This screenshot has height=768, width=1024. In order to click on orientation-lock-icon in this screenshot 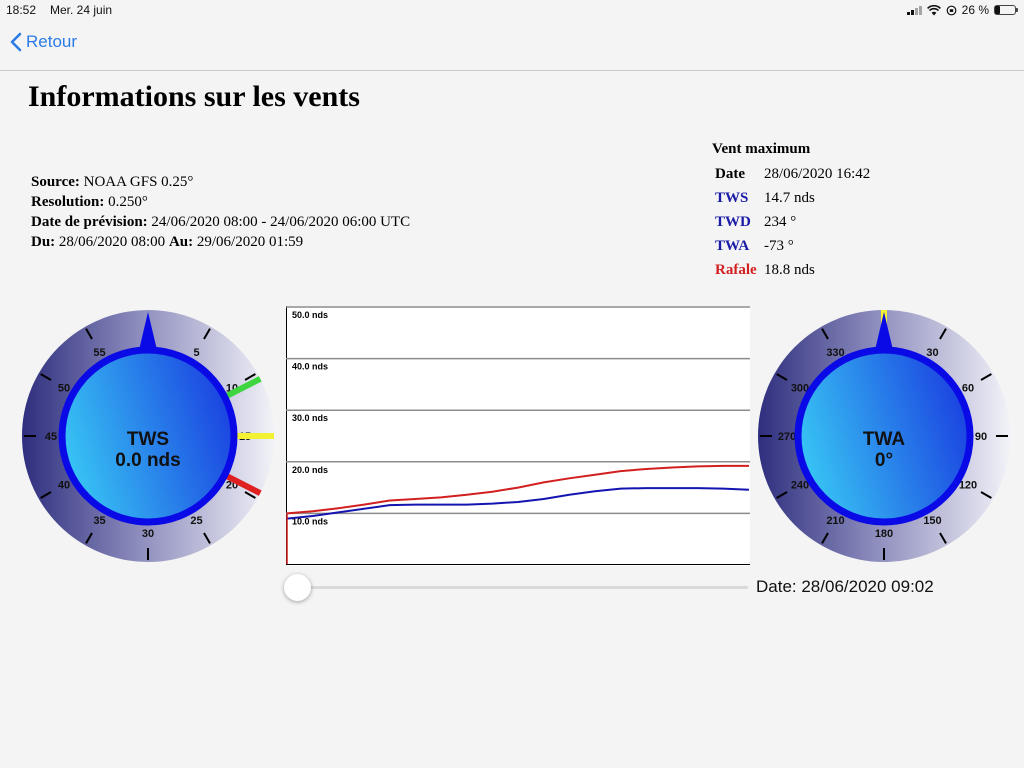, I will do `click(951, 10)`.